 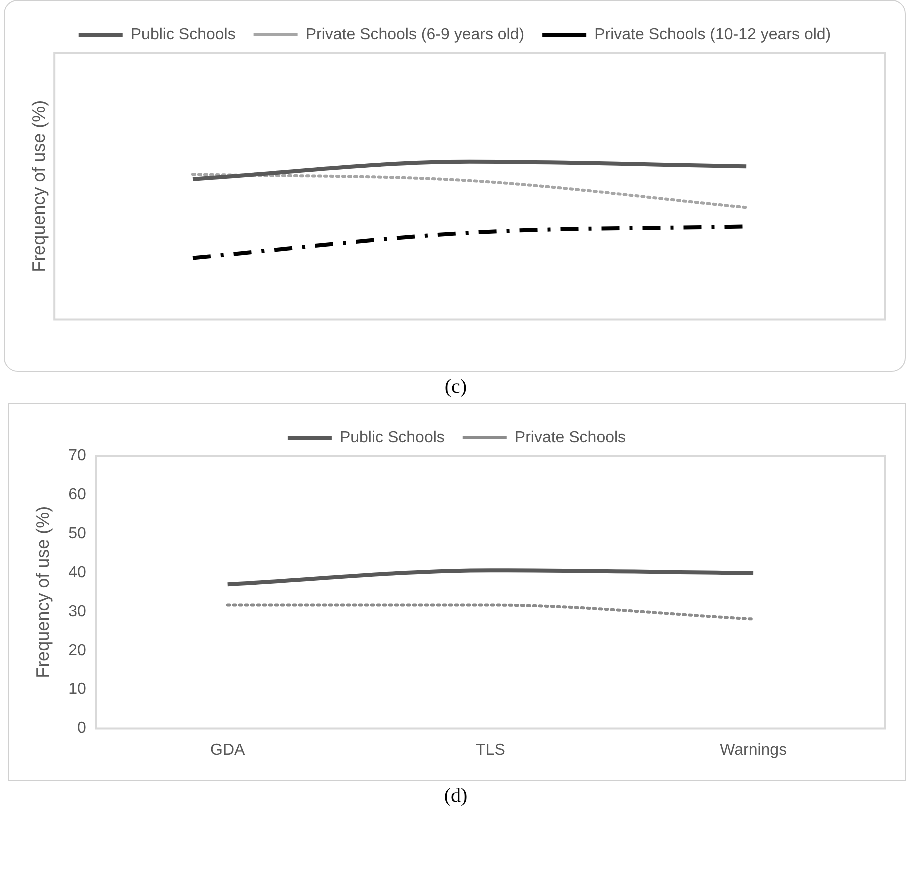 I want to click on legend-label: Private Schools (6-9 years old), so click(x=415, y=35).